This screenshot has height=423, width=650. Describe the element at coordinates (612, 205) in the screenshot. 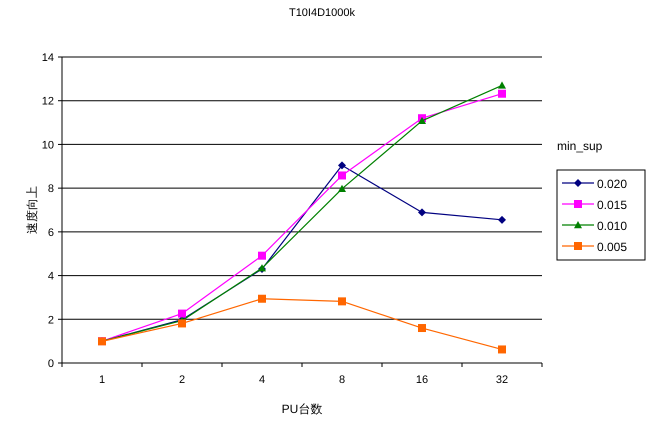

I see `legend-label: 0.015` at that location.